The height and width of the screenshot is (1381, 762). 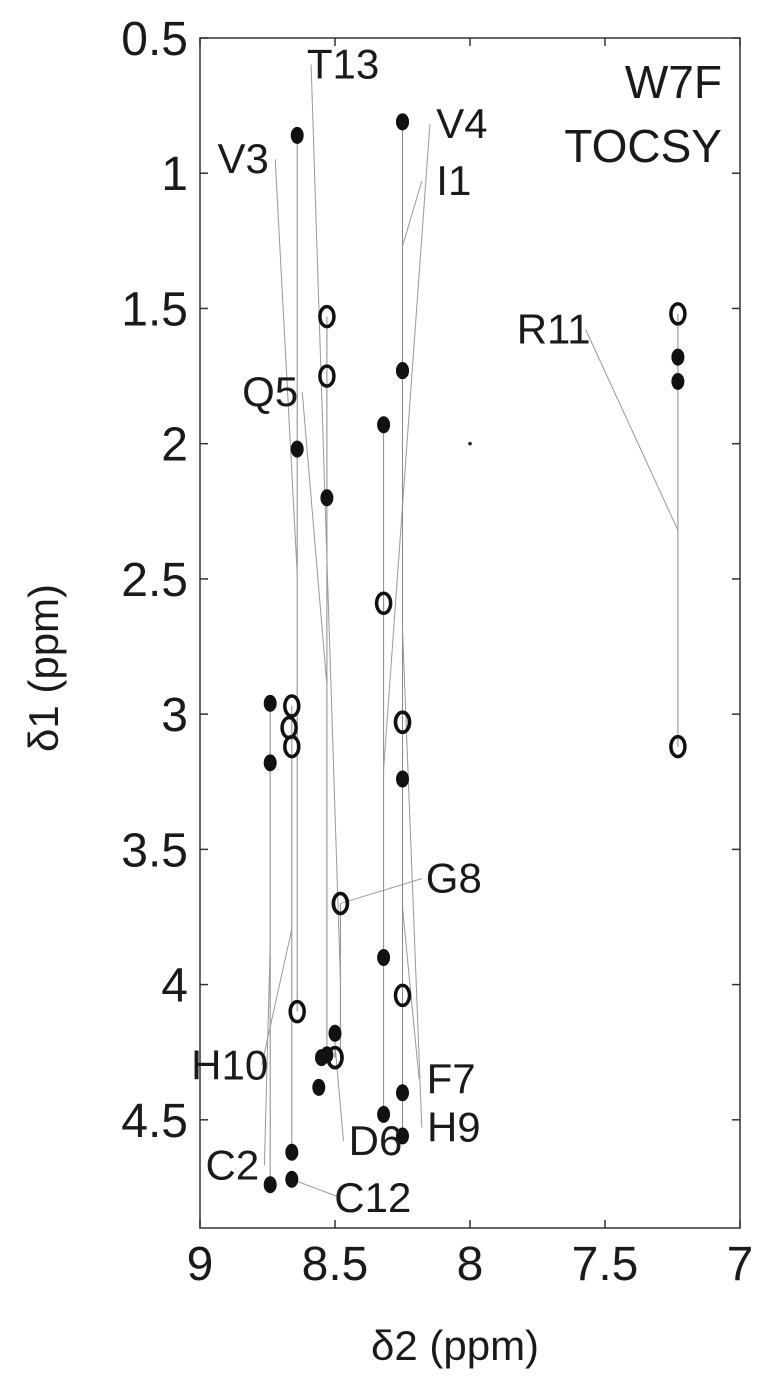 I want to click on x-tick-label: 8.5, so click(x=335, y=1264).